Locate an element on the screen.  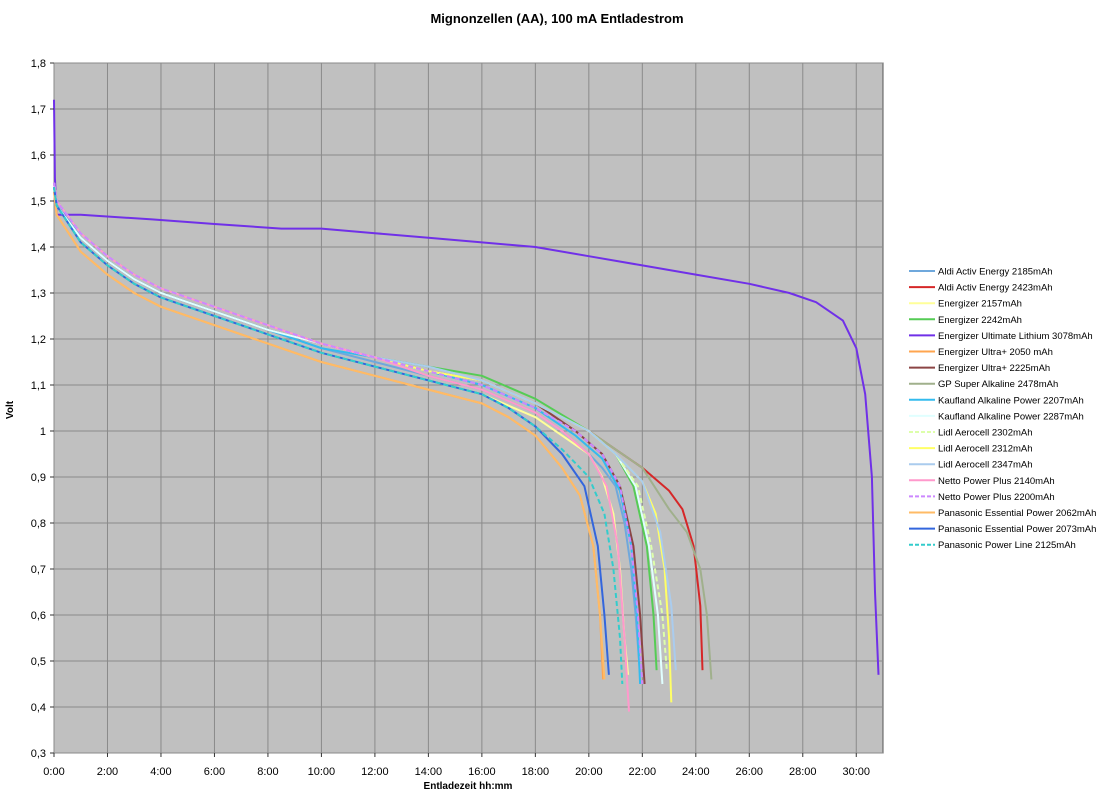
y-tick-label: 1,5 is located at coordinates (38, 202).